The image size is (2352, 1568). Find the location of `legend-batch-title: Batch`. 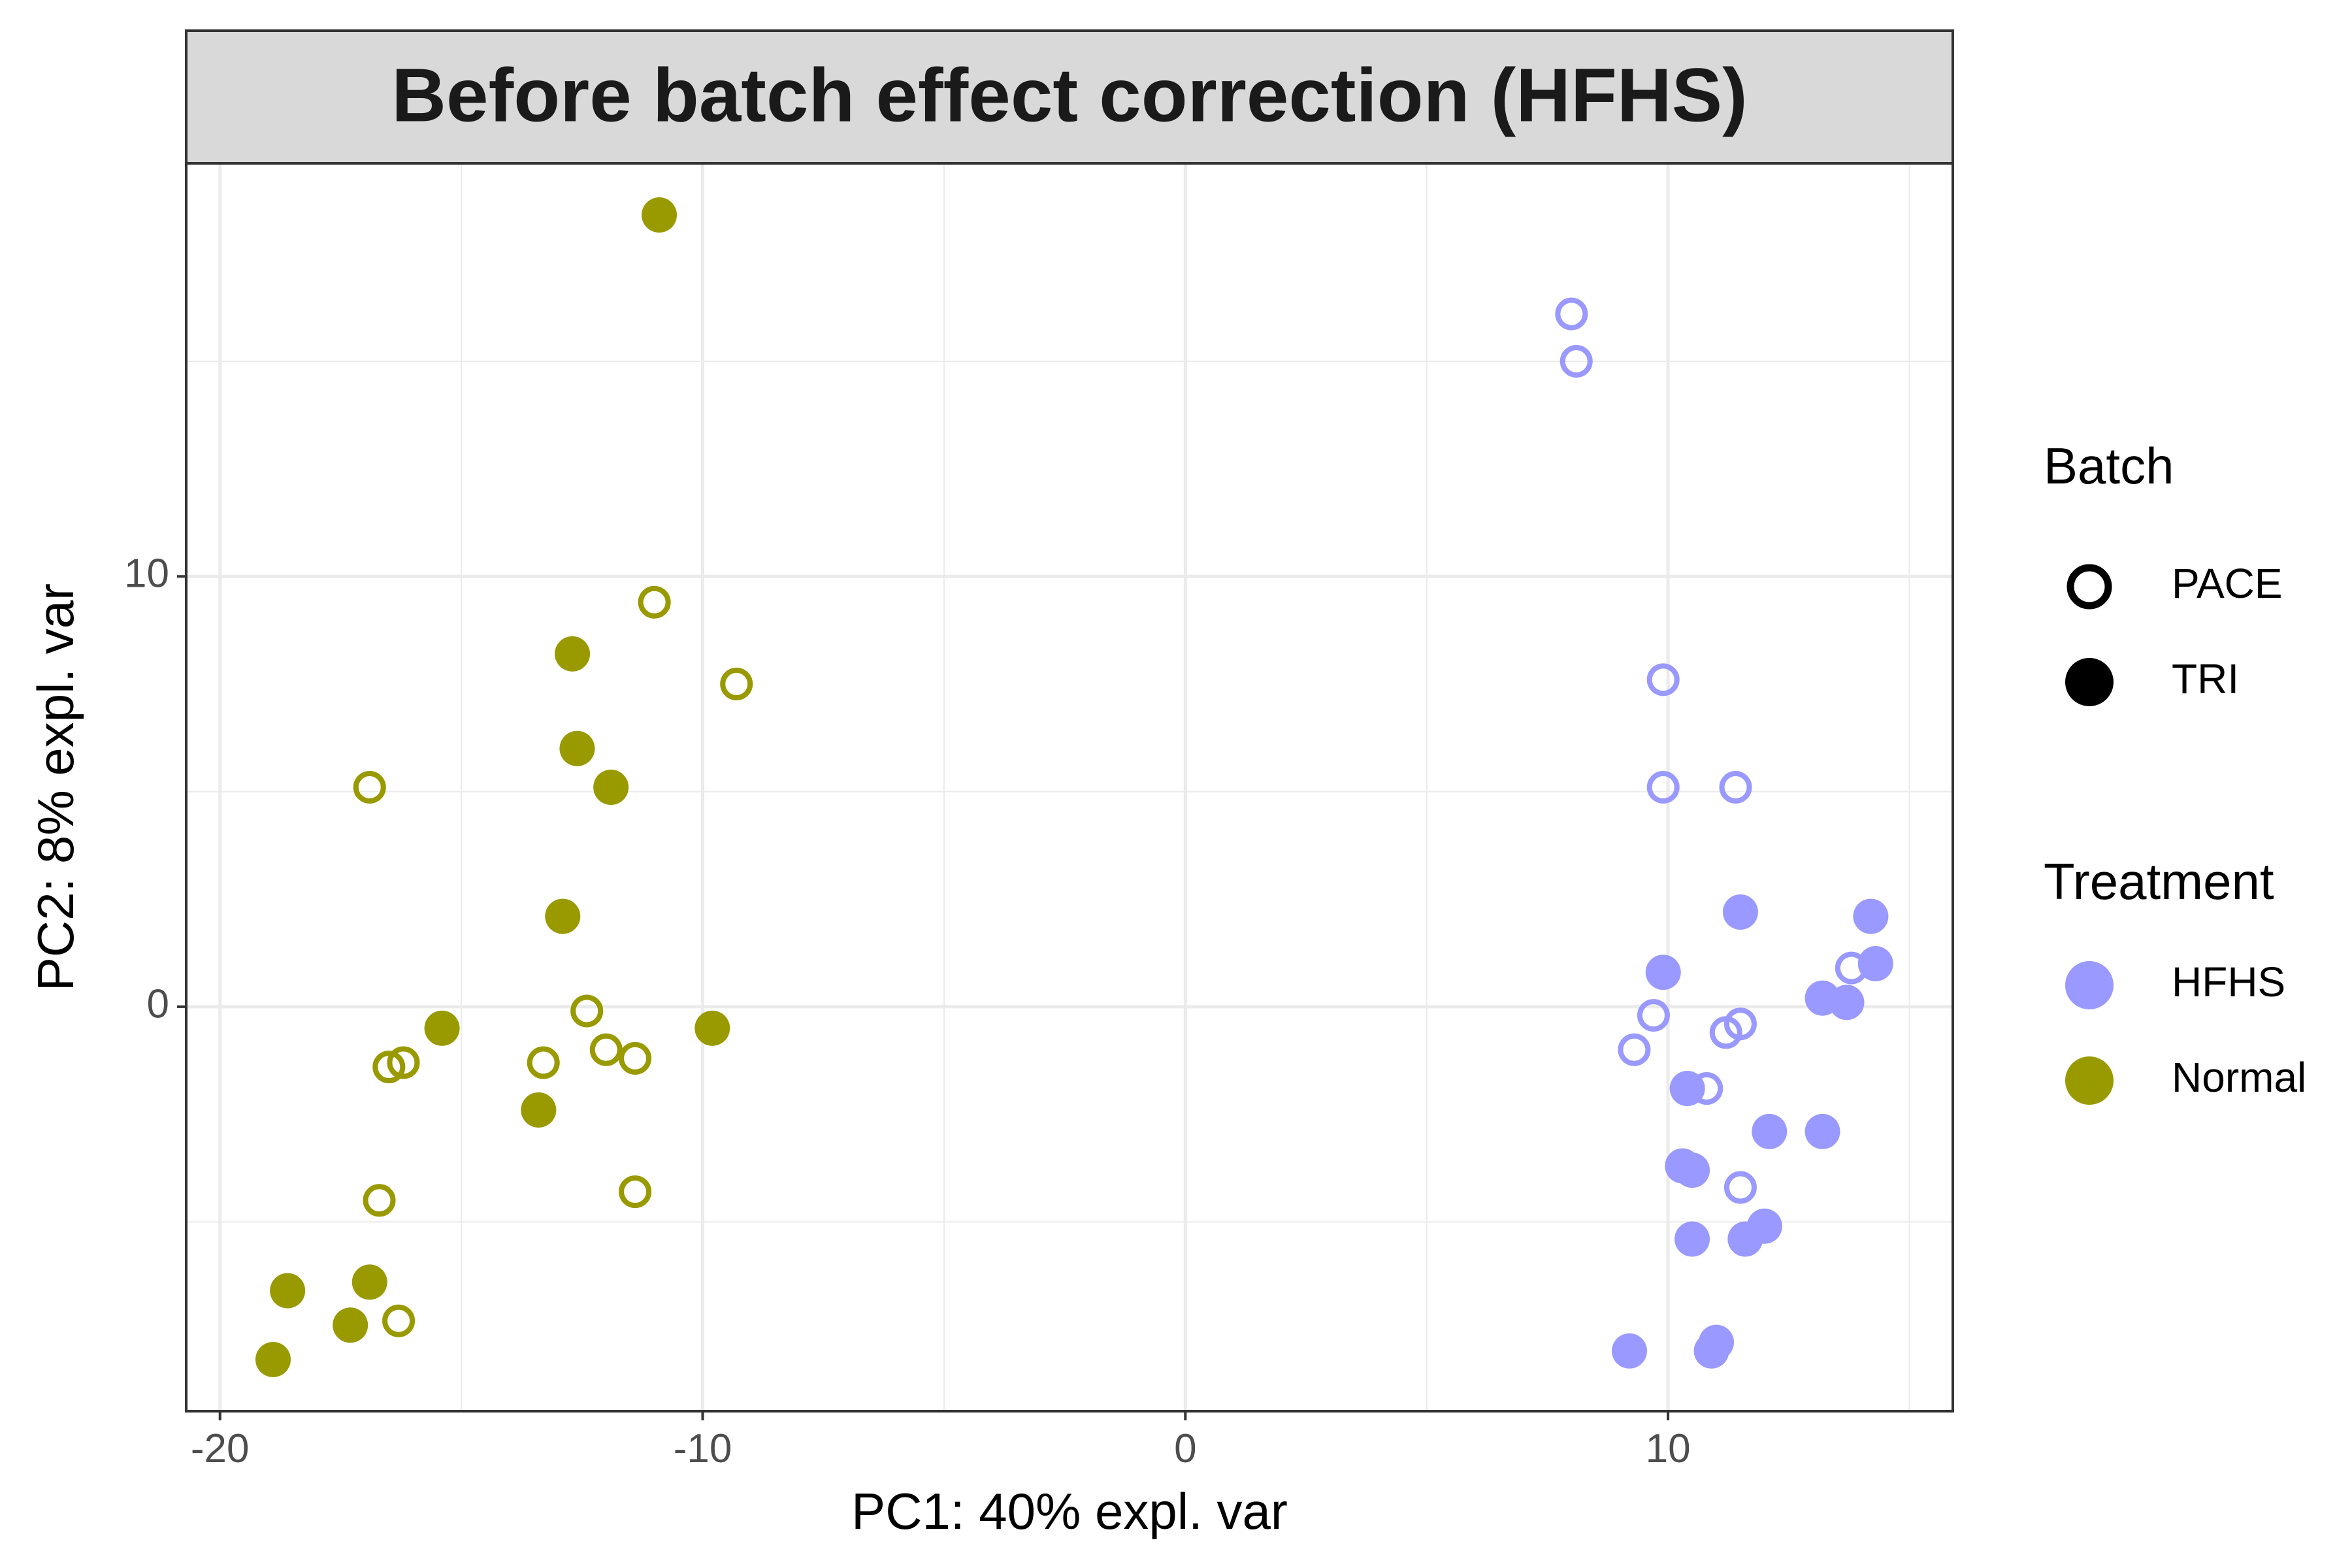

legend-batch-title: Batch is located at coordinates (2109, 466).